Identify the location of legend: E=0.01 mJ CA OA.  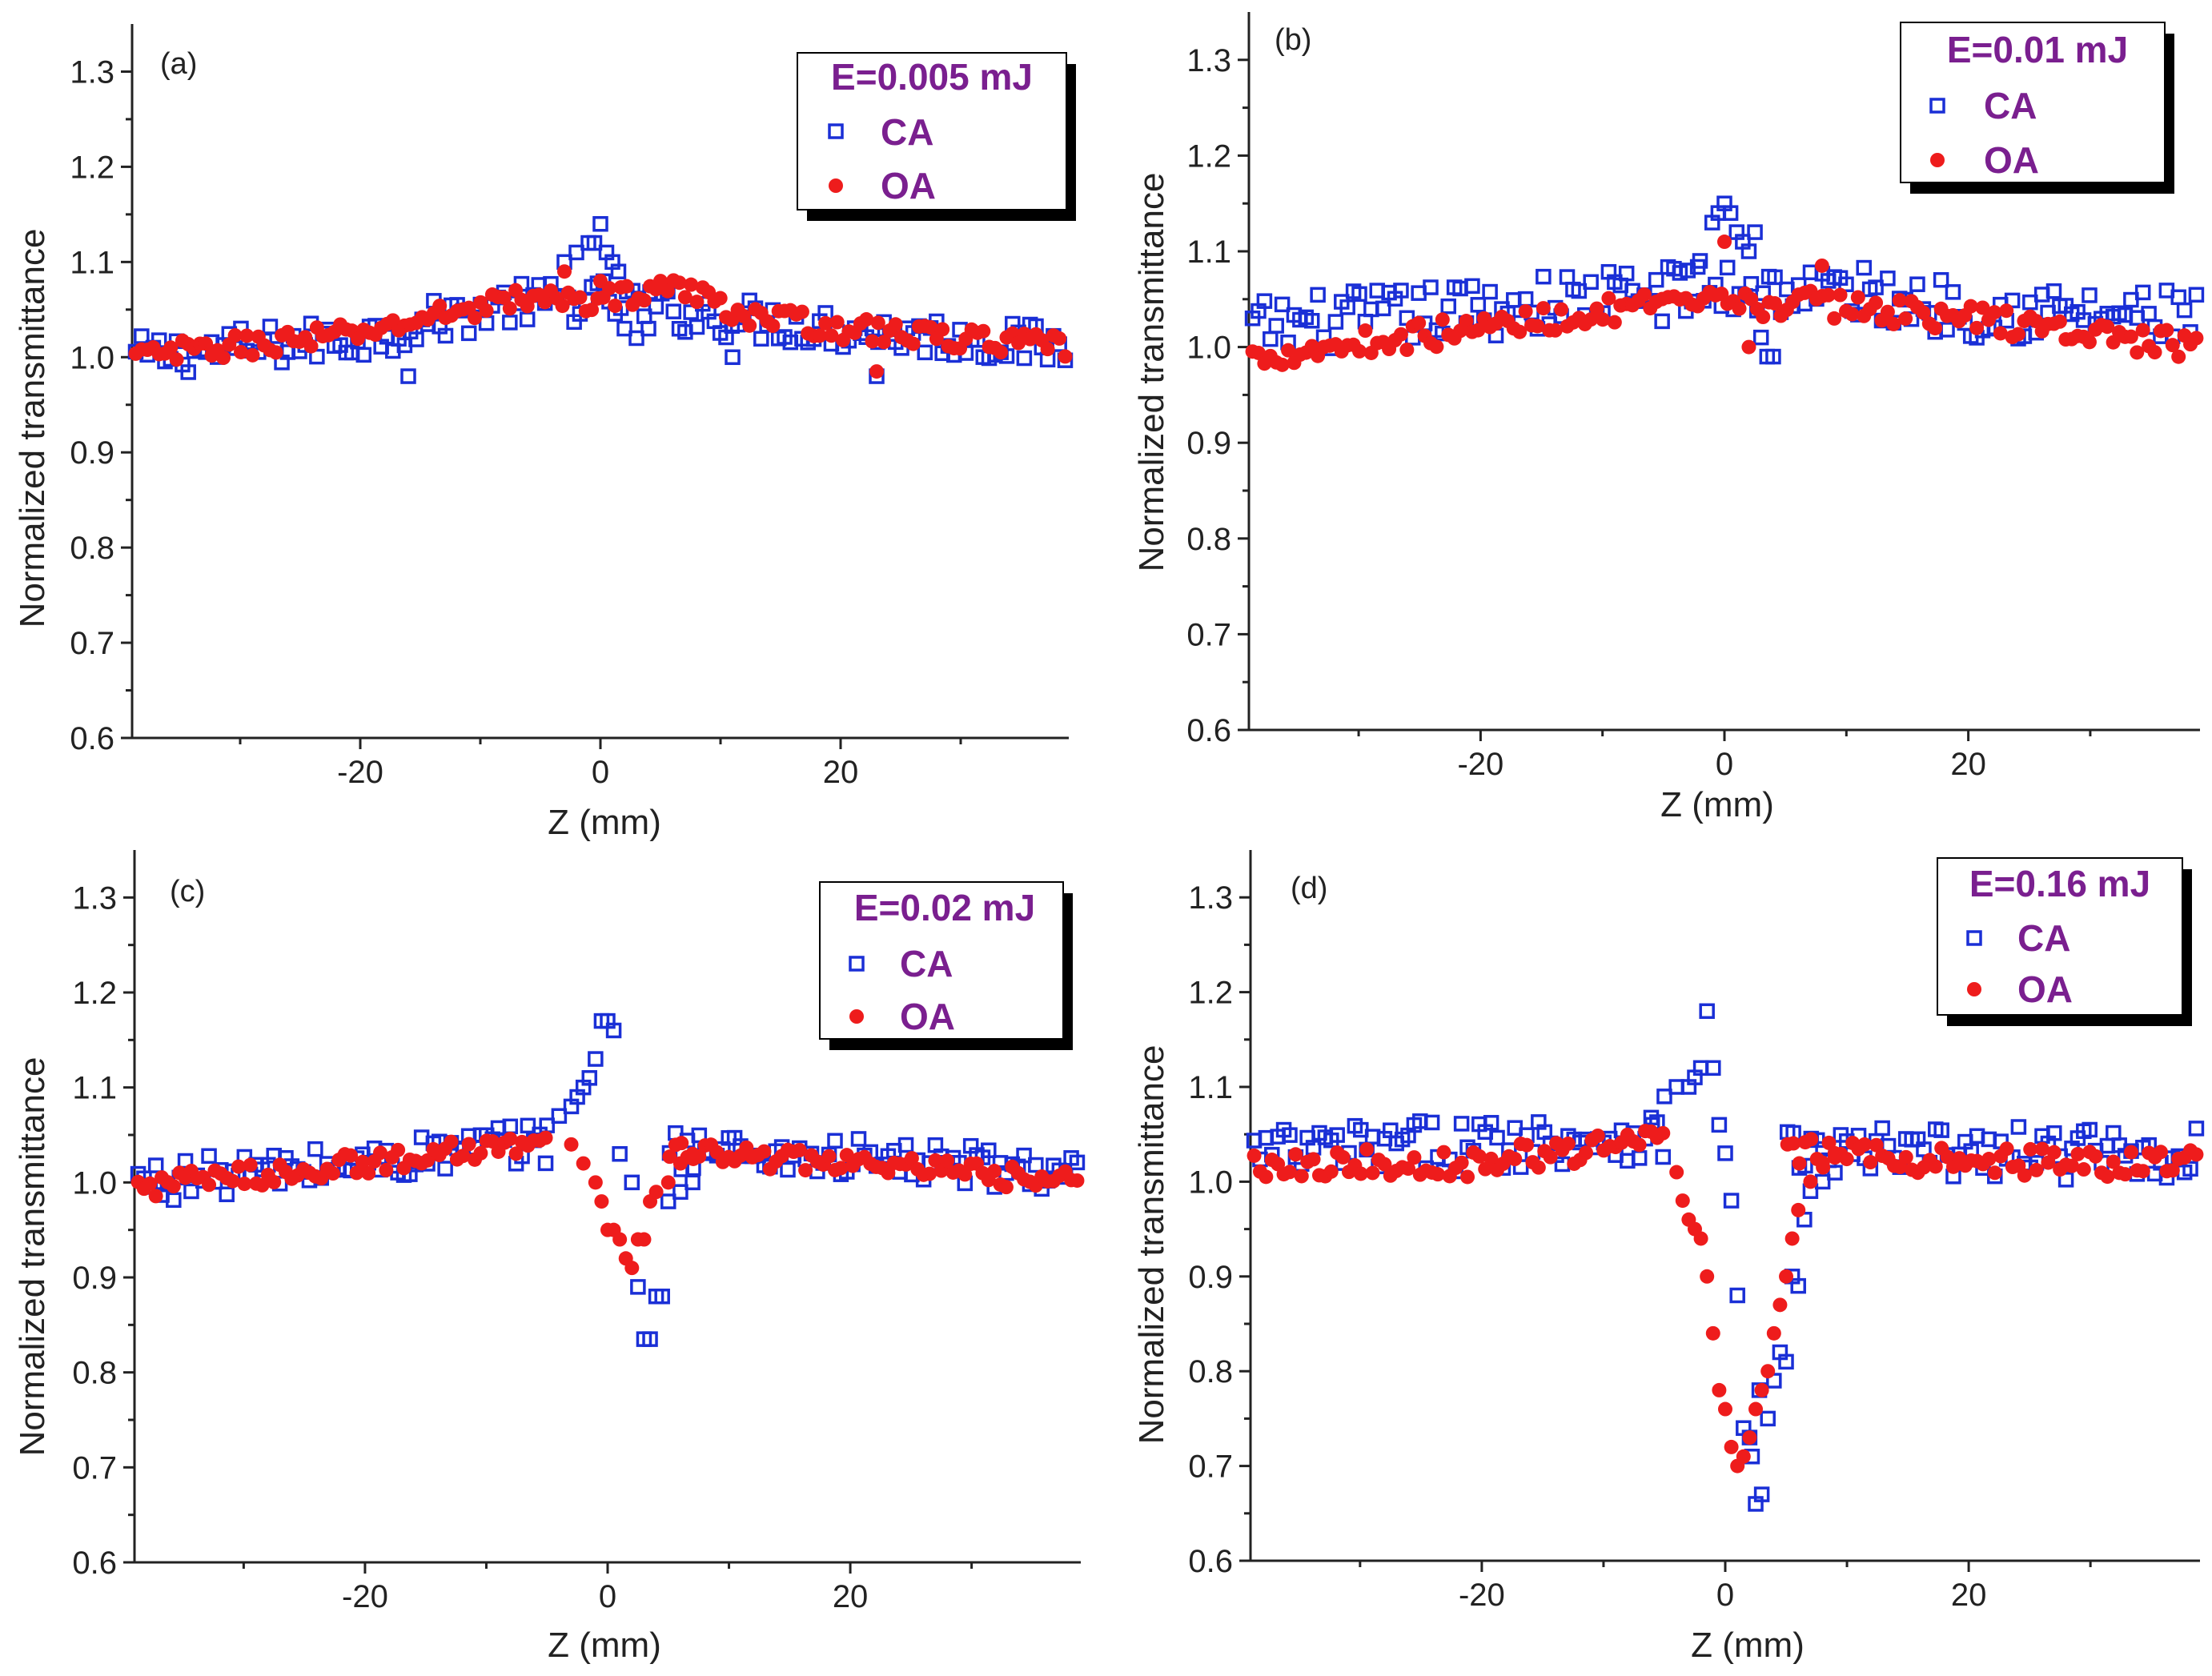
(2037, 108).